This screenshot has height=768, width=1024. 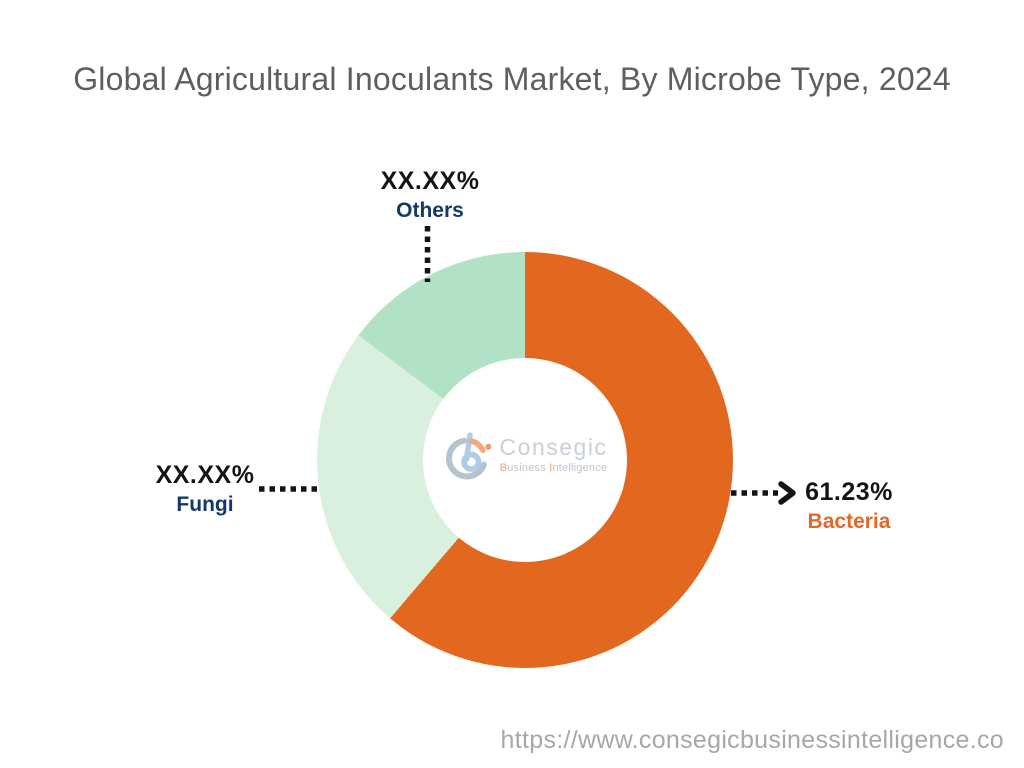 I want to click on brand-subtitle-usiness: usiness, so click(x=528, y=468).